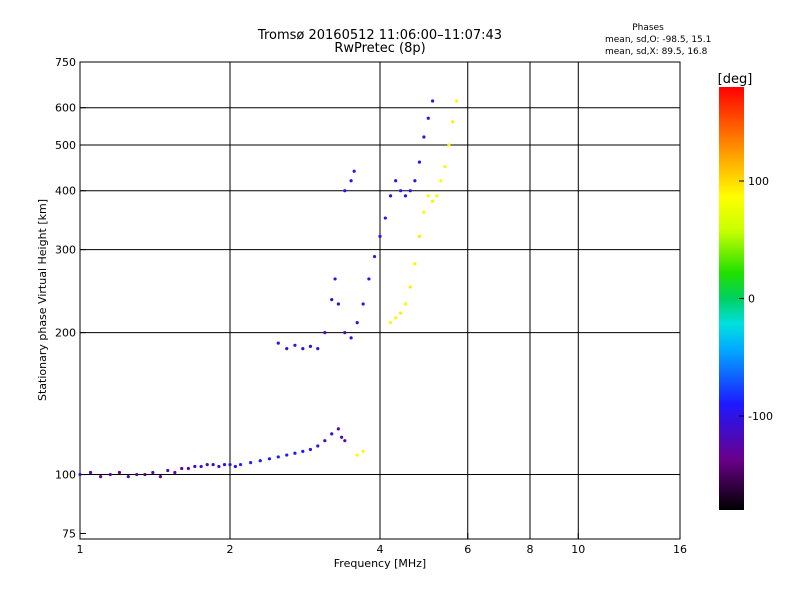  I want to click on y-tick-label: 300, so click(65, 250).